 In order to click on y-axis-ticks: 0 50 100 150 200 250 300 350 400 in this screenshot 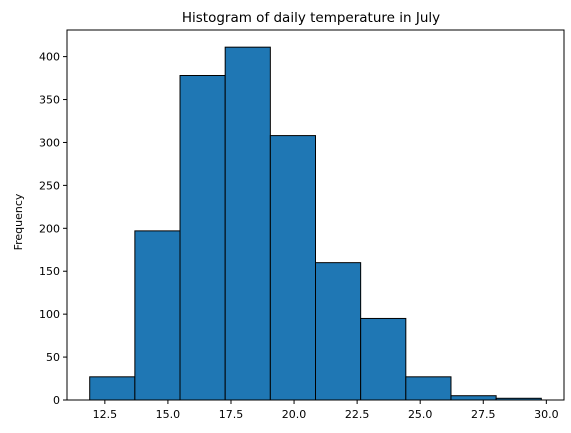, I will do `click(53, 229)`.